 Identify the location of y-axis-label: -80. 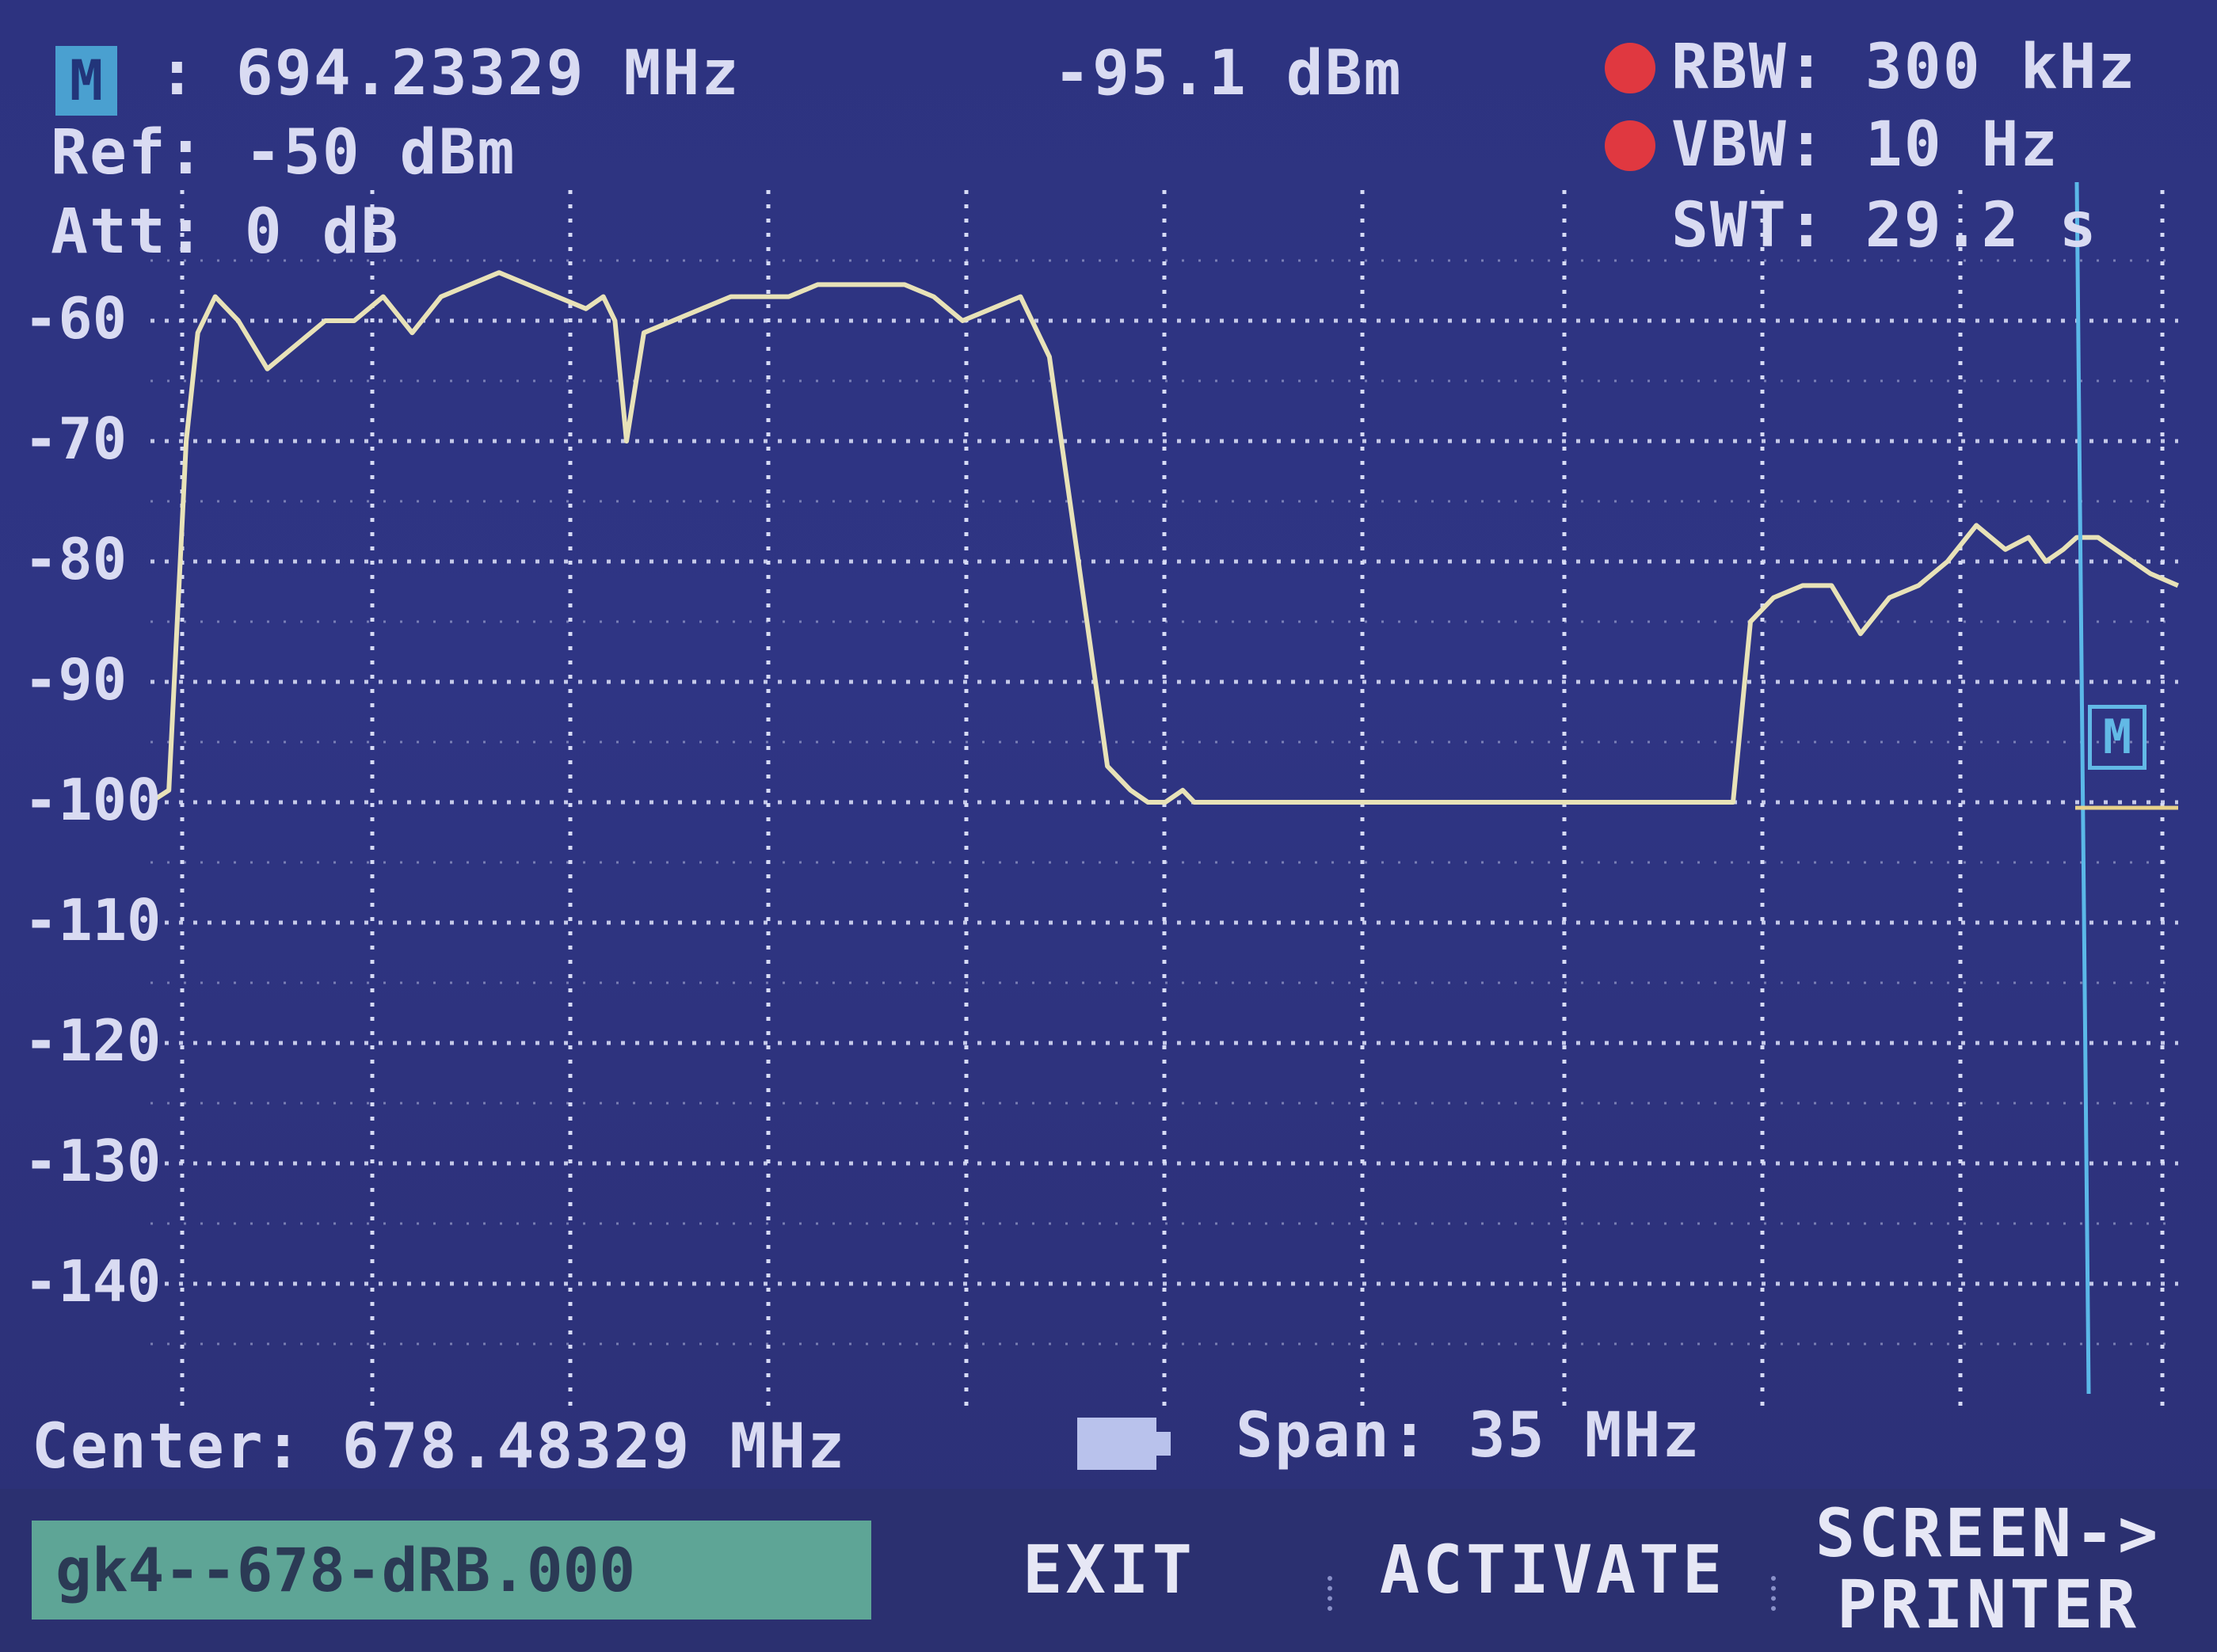
(76, 559).